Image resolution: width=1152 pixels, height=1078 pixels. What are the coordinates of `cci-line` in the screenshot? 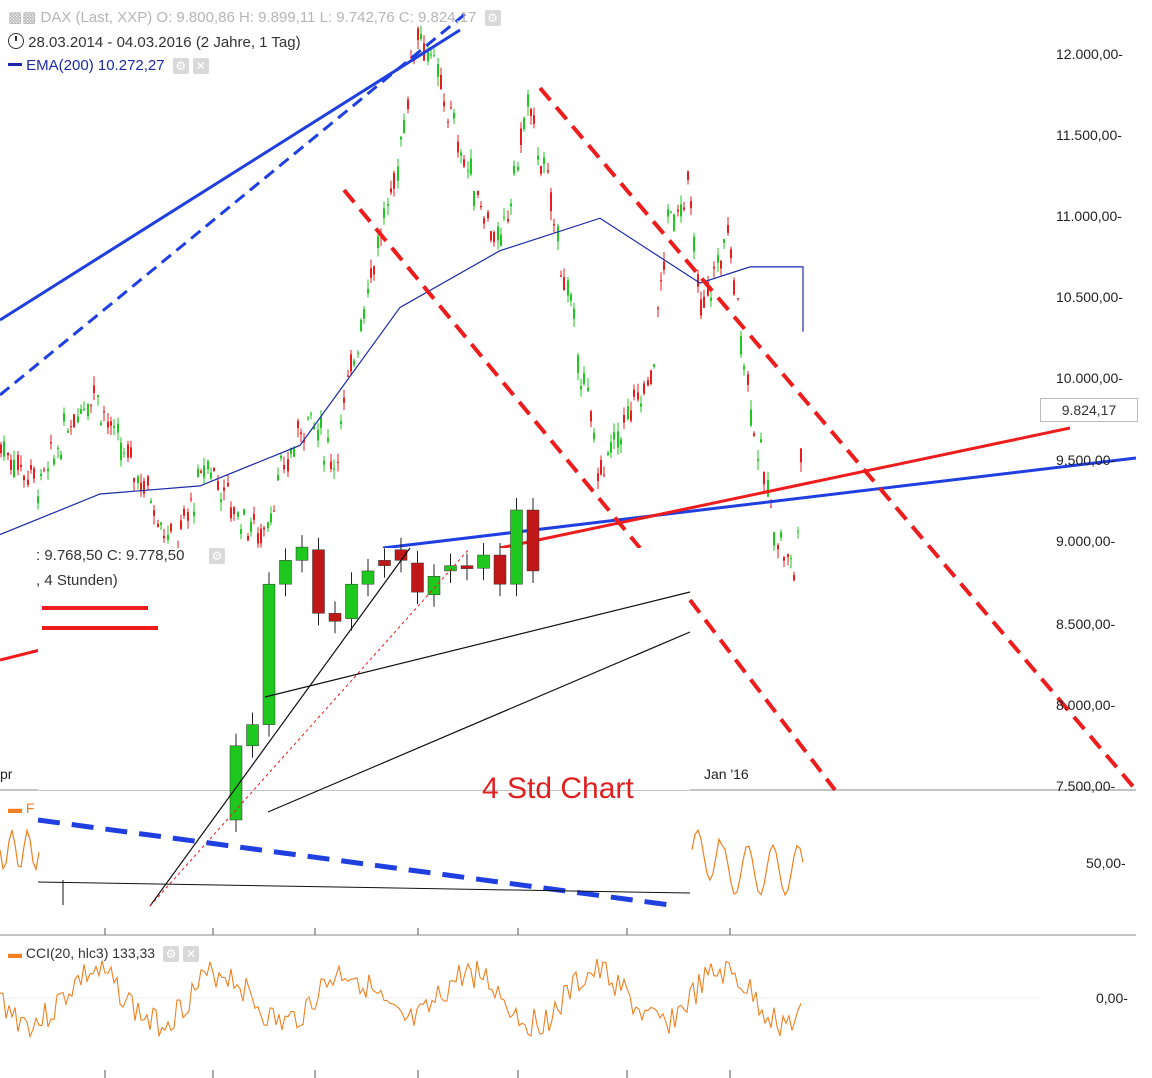 It's located at (401, 998).